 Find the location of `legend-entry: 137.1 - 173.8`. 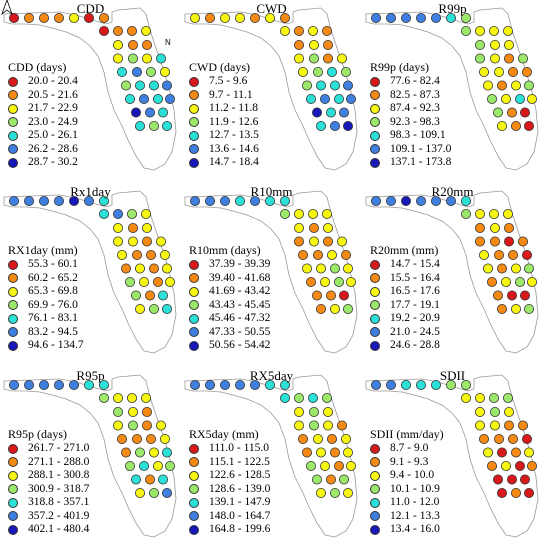

legend-entry: 137.1 - 173.8 is located at coordinates (410, 163).